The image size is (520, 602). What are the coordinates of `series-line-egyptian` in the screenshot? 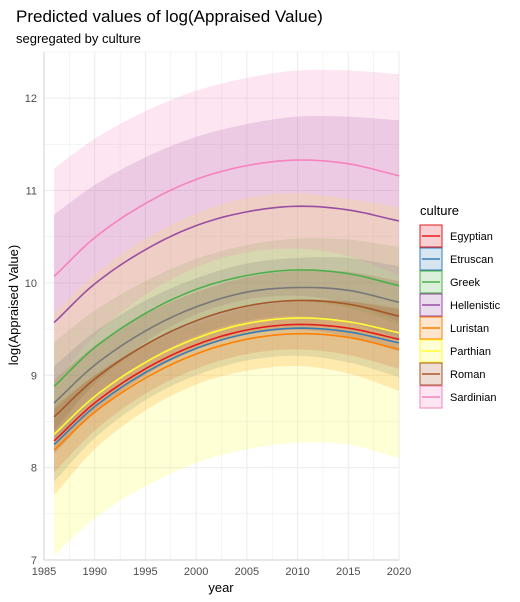 It's located at (226, 382).